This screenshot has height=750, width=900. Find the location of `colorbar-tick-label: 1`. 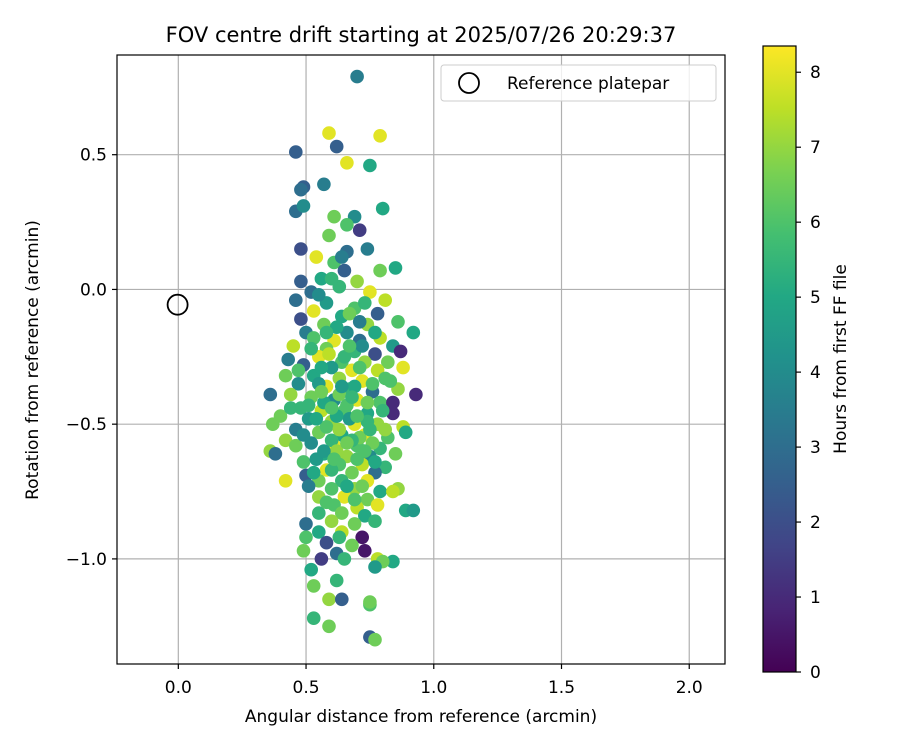

colorbar-tick-label: 1 is located at coordinates (815, 598).